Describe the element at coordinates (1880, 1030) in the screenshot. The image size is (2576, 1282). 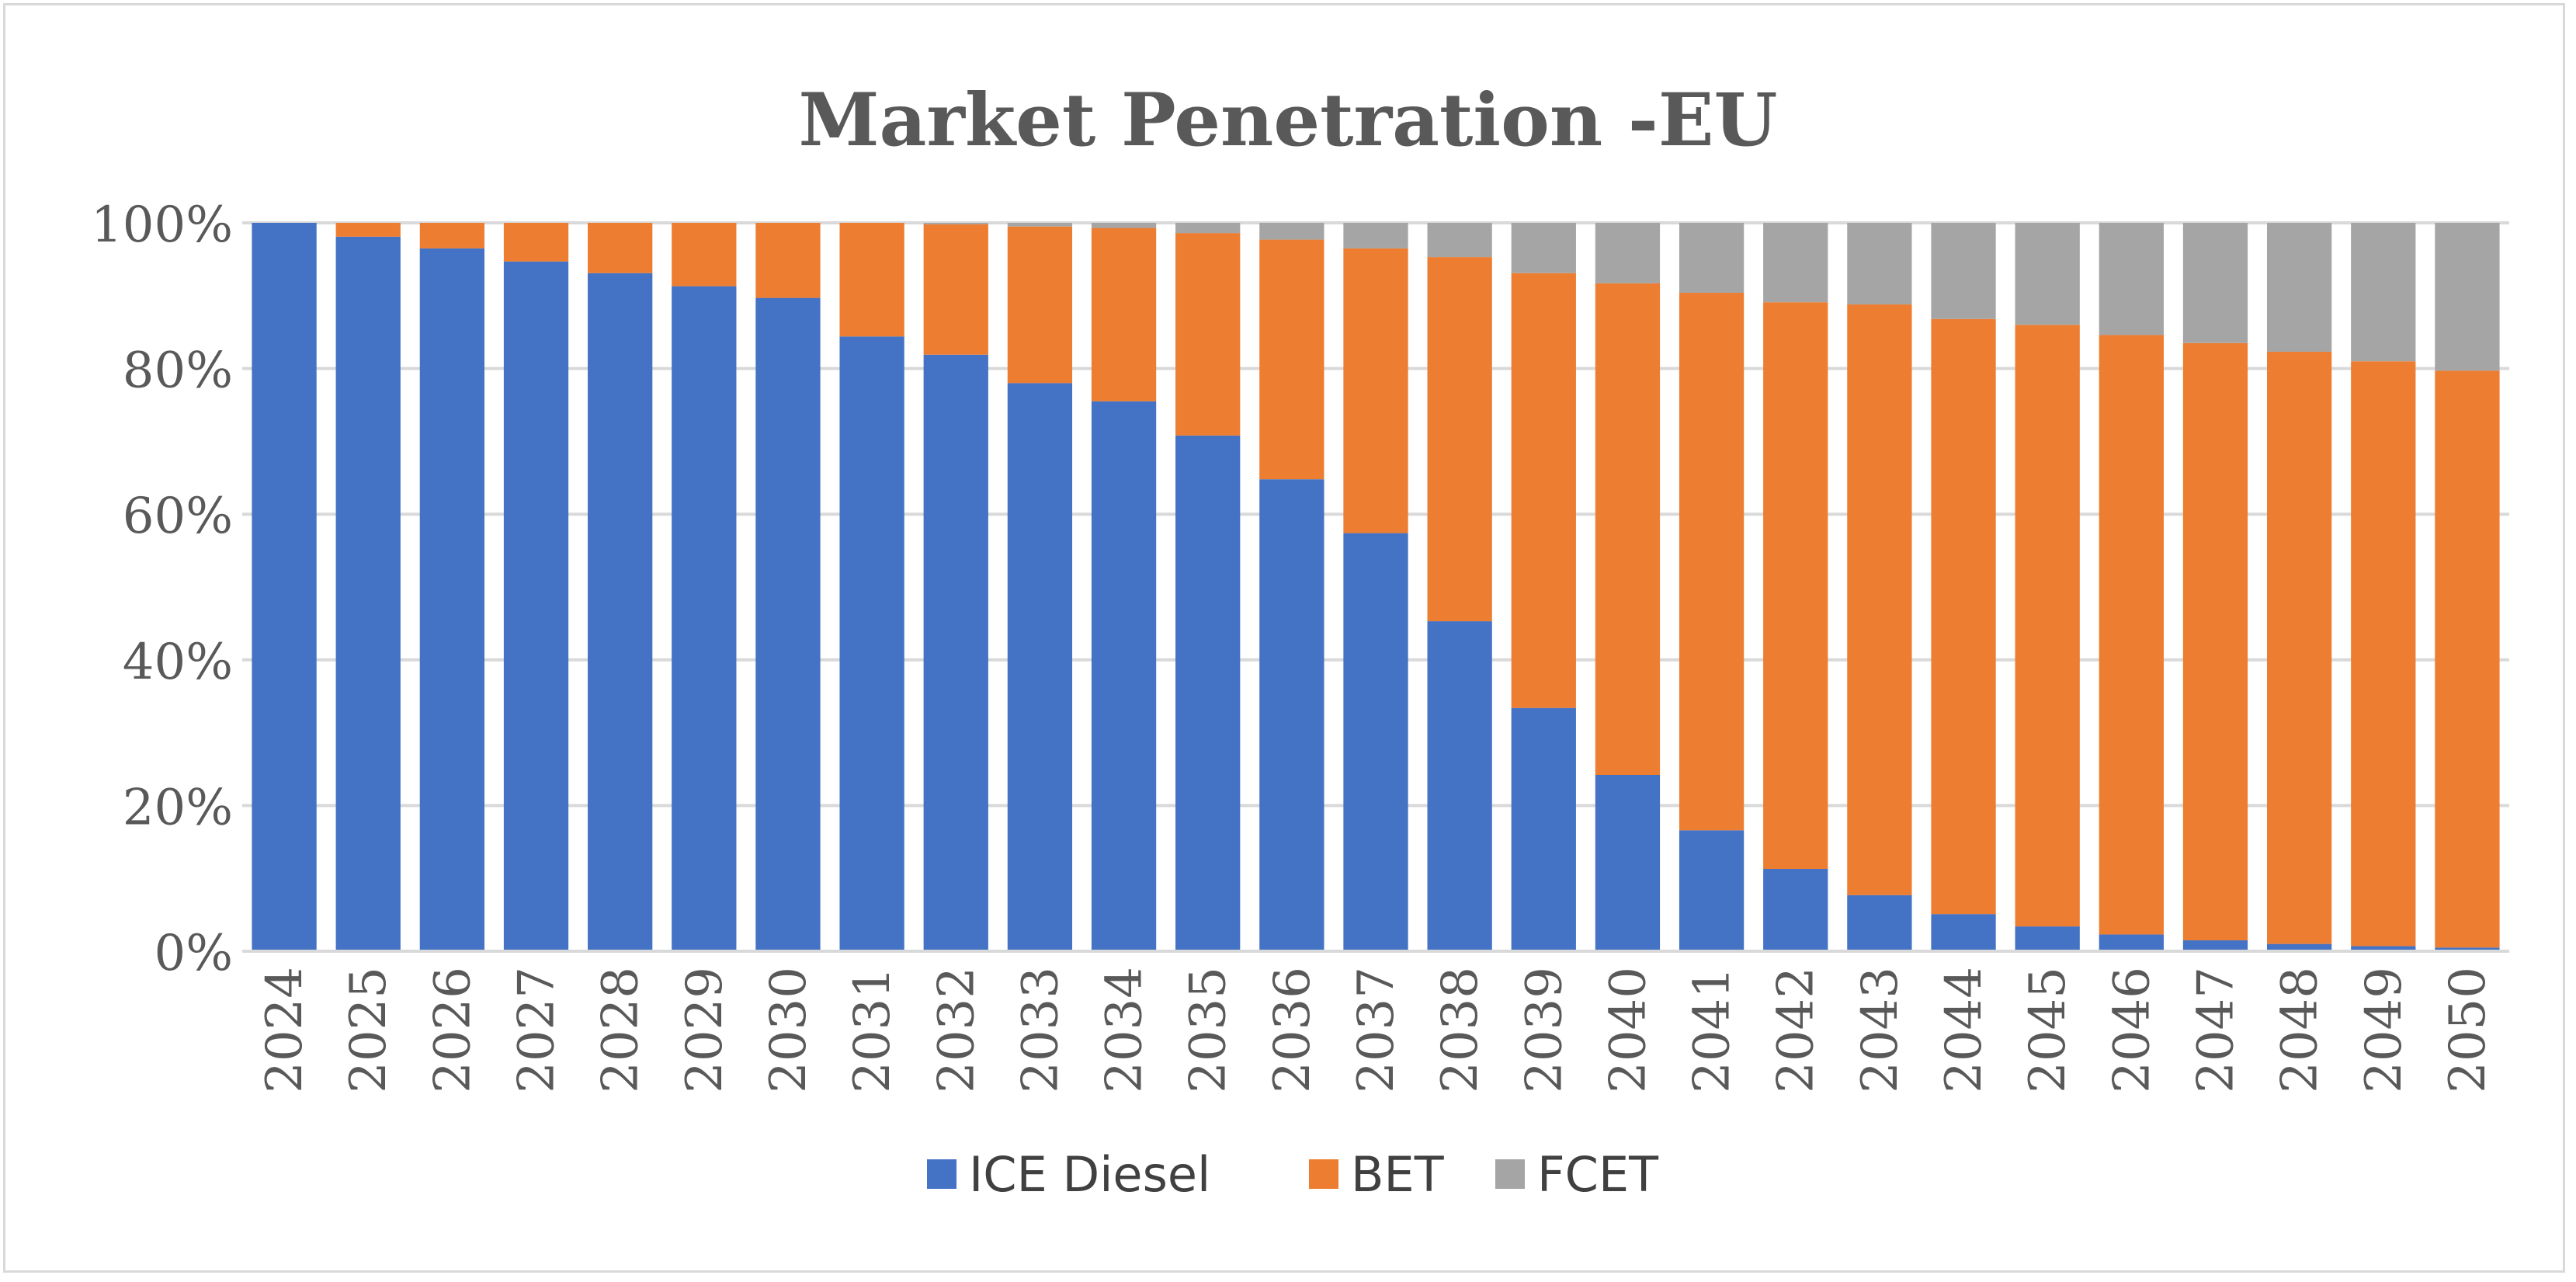
I see `x-tick-label-2043: 2043` at that location.